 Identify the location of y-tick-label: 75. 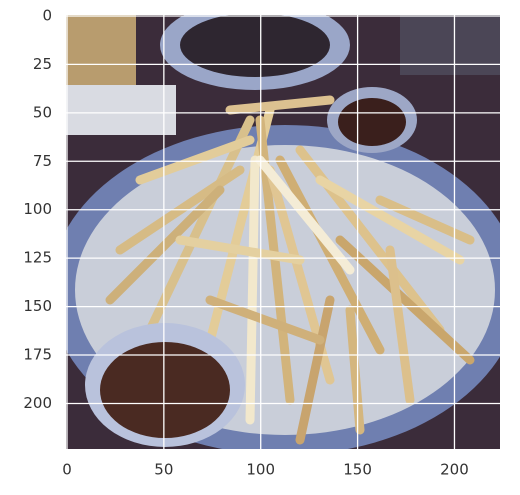
(42, 161).